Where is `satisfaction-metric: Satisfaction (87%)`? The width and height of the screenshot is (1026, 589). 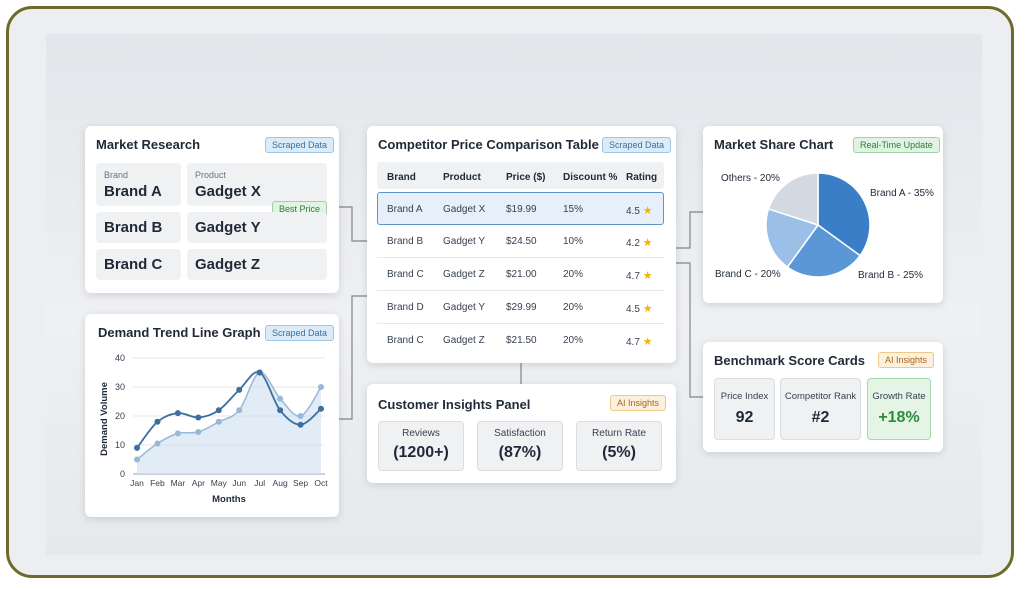 satisfaction-metric: Satisfaction (87%) is located at coordinates (520, 446).